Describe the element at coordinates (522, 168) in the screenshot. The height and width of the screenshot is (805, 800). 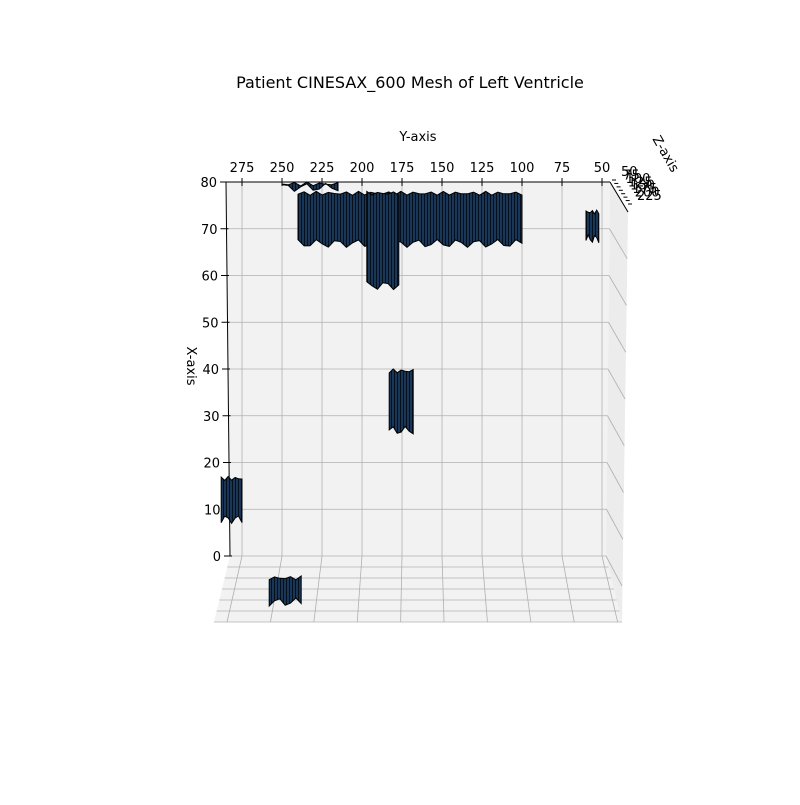
I see `y-tick-label: 100` at that location.